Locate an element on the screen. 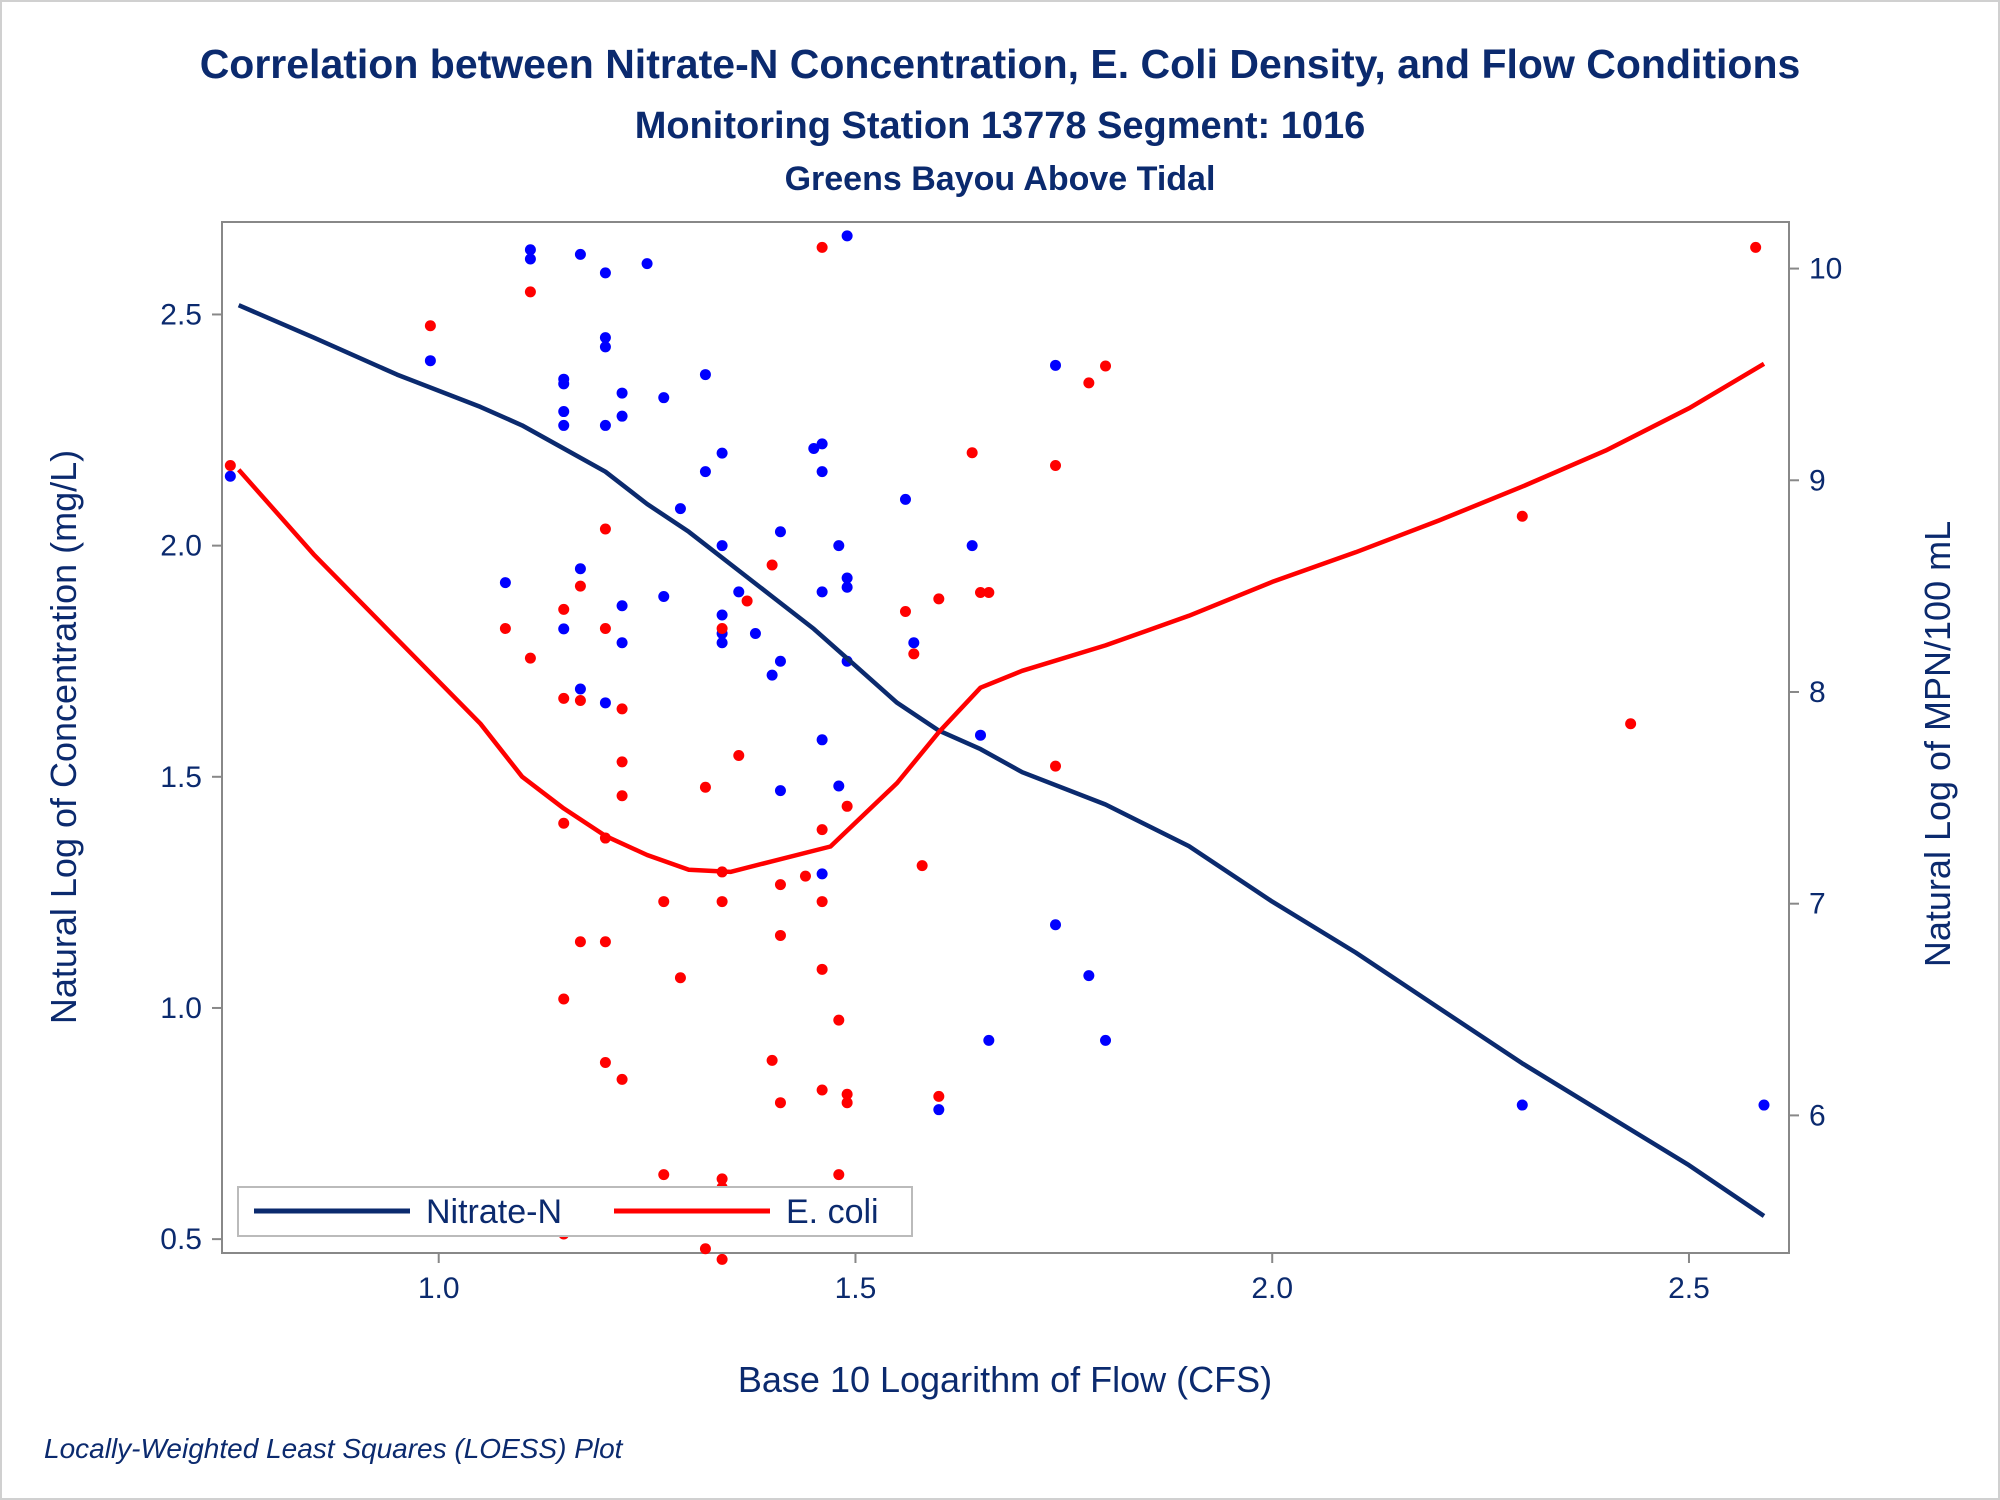 This screenshot has height=1500, width=2000. left-y-tick-label: 2.0 is located at coordinates (181, 546).